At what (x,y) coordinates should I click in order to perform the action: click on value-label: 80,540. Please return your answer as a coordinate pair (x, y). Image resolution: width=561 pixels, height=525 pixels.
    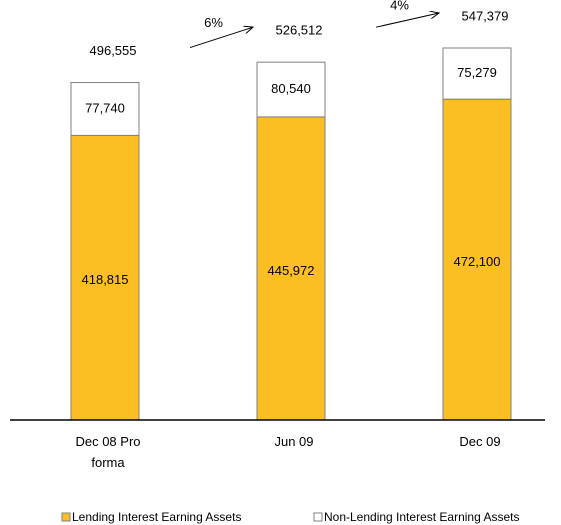
    Looking at the image, I should click on (291, 88).